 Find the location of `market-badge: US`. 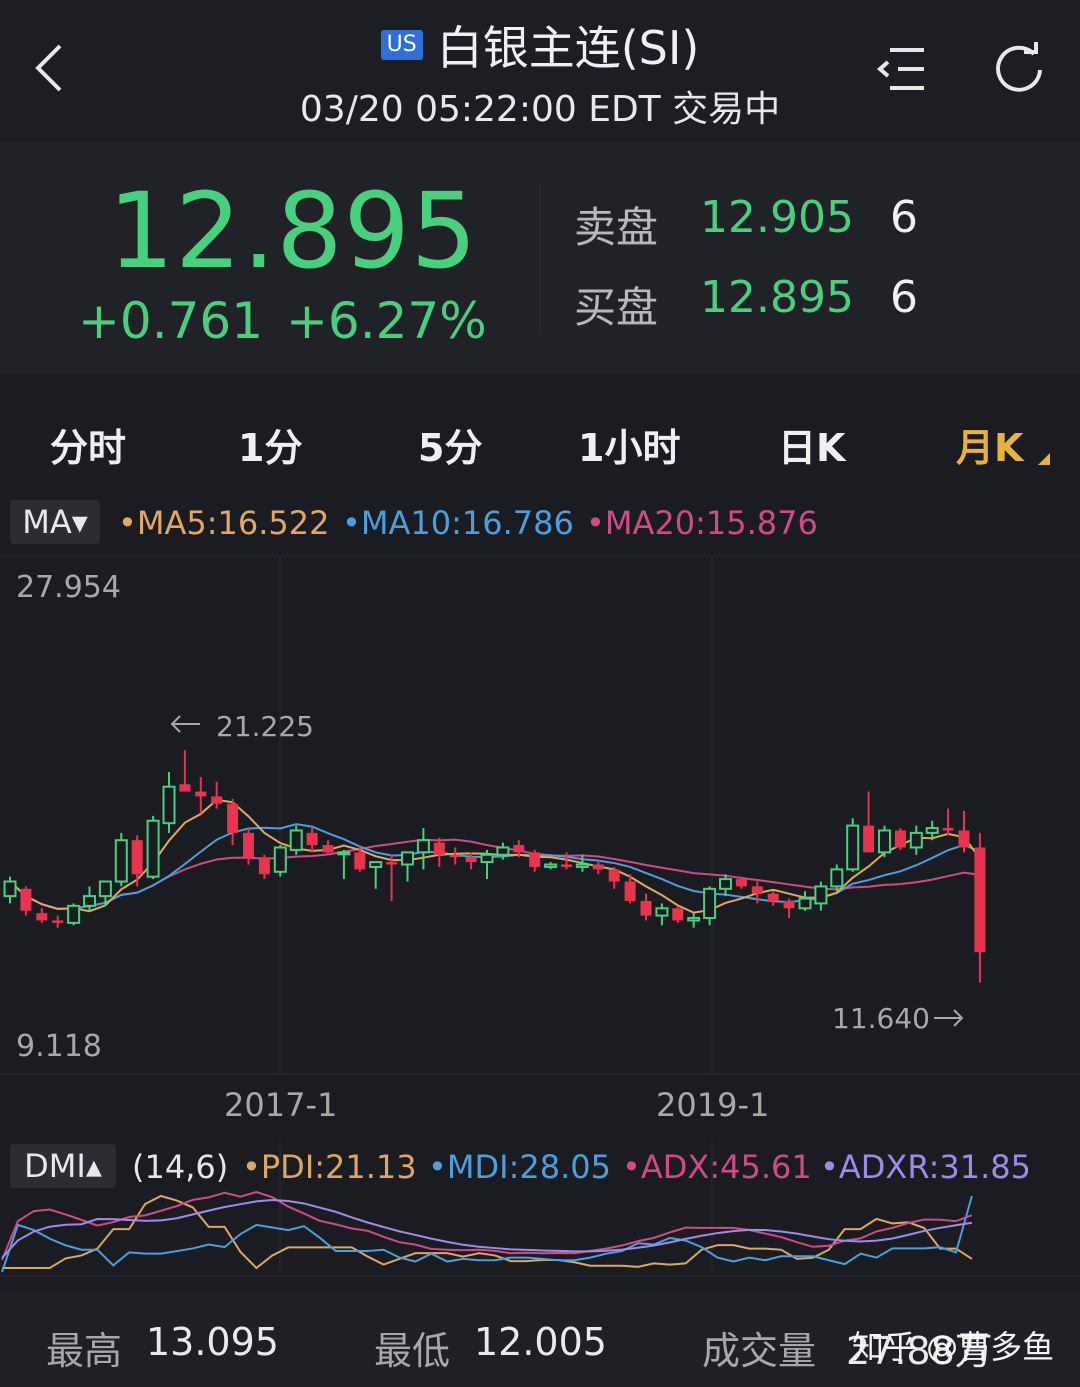

market-badge: US is located at coordinates (401, 45).